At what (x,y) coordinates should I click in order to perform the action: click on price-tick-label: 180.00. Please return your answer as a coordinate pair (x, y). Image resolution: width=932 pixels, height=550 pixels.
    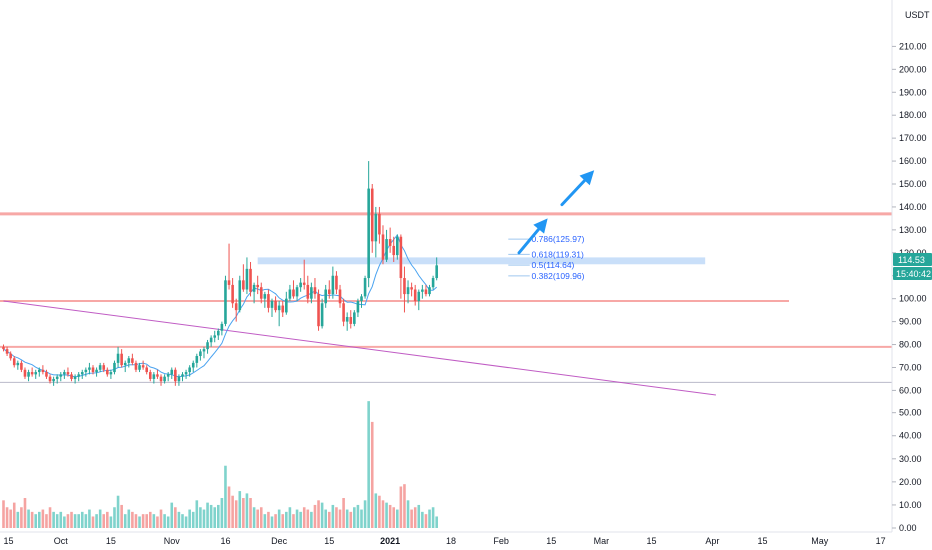
    Looking at the image, I should click on (913, 115).